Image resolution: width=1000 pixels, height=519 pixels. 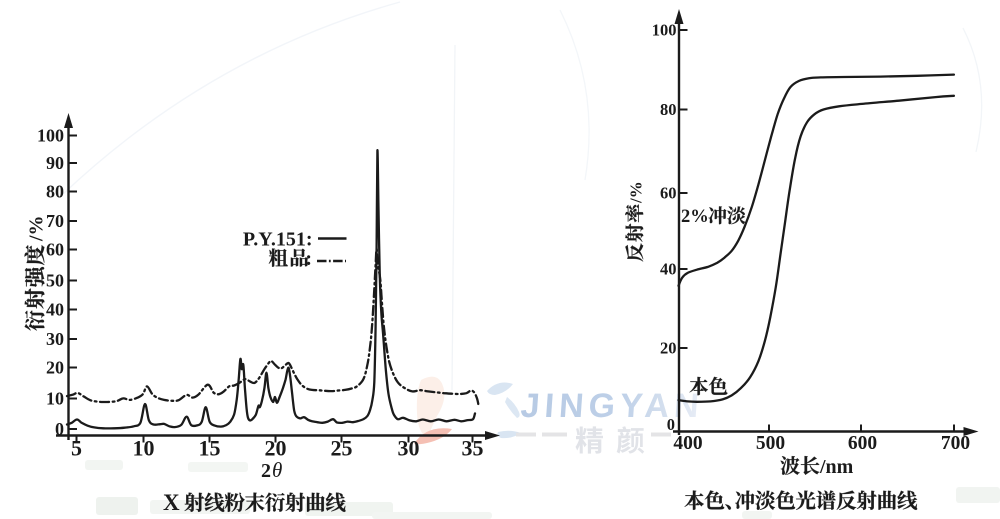 What do you see at coordinates (76, 448) in the screenshot?
I see `svg-text: 5` at bounding box center [76, 448].